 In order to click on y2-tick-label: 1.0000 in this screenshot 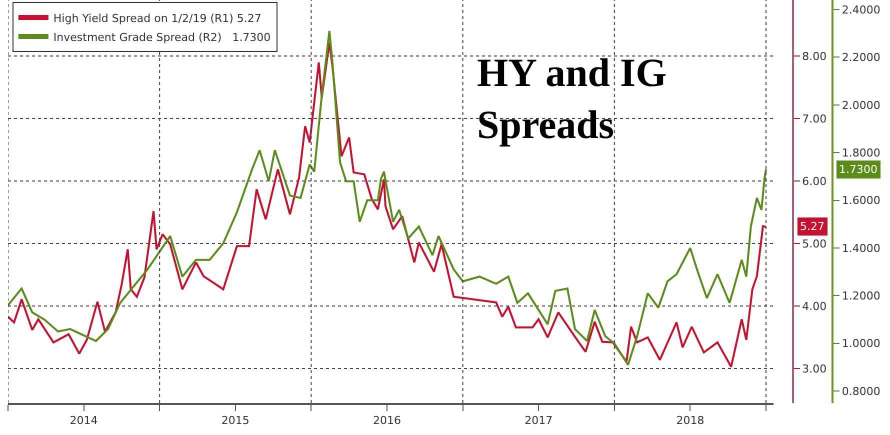, I will do `click(861, 343)`.